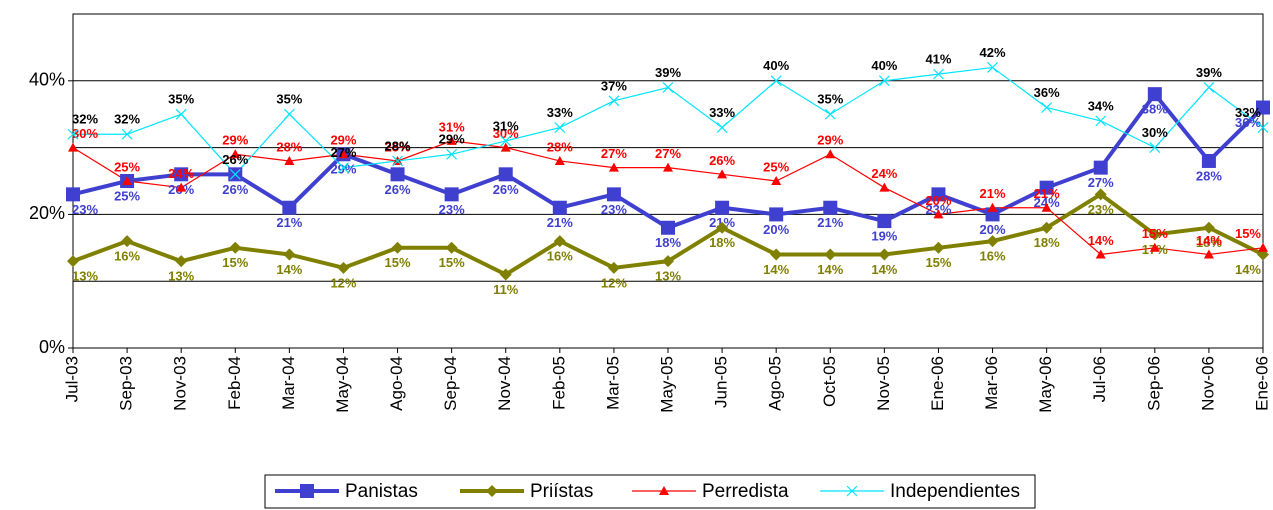 The image size is (1273, 510). Describe the element at coordinates (666, 384) in the screenshot. I see `x-tick-label: May-05` at that location.